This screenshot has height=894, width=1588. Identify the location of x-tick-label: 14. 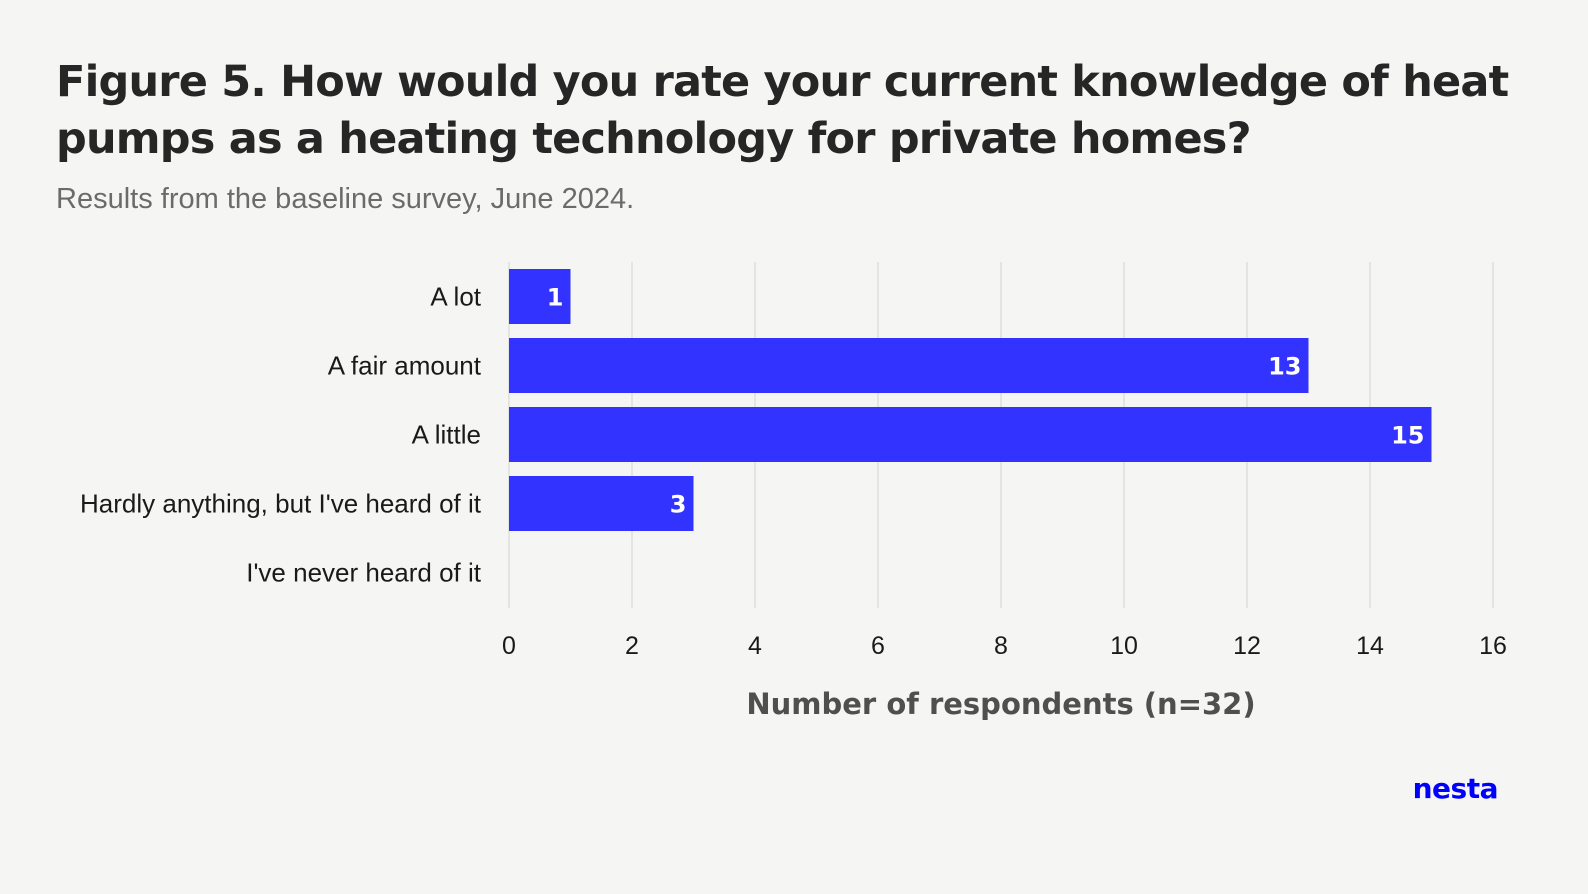
(1370, 646).